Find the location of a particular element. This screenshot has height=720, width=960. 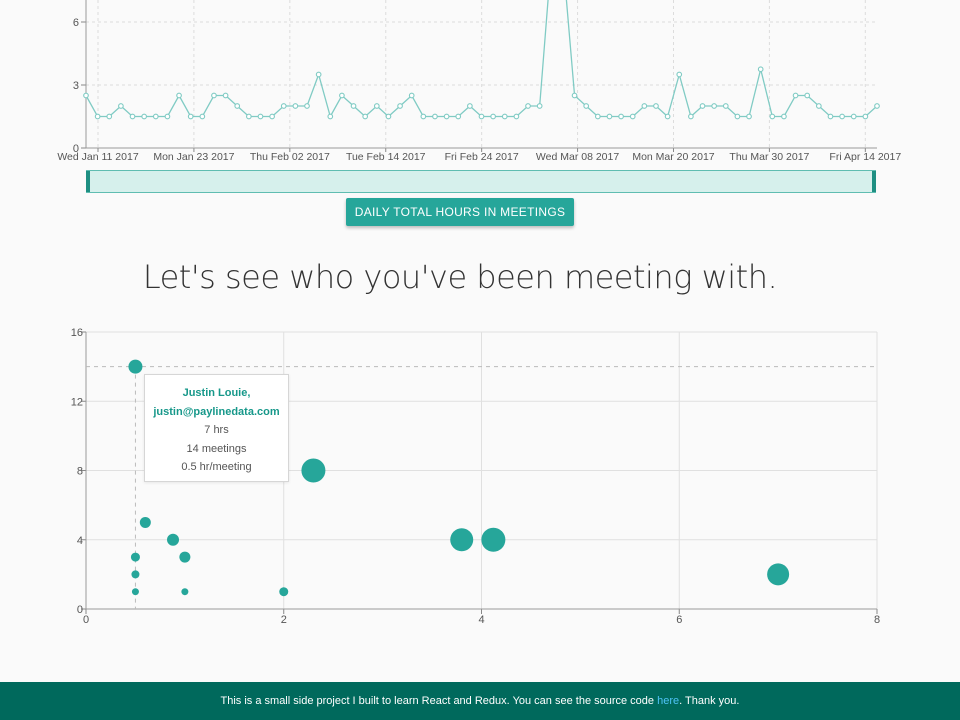

line-x-tick-label: Thu Feb 02 2017 is located at coordinates (290, 157).